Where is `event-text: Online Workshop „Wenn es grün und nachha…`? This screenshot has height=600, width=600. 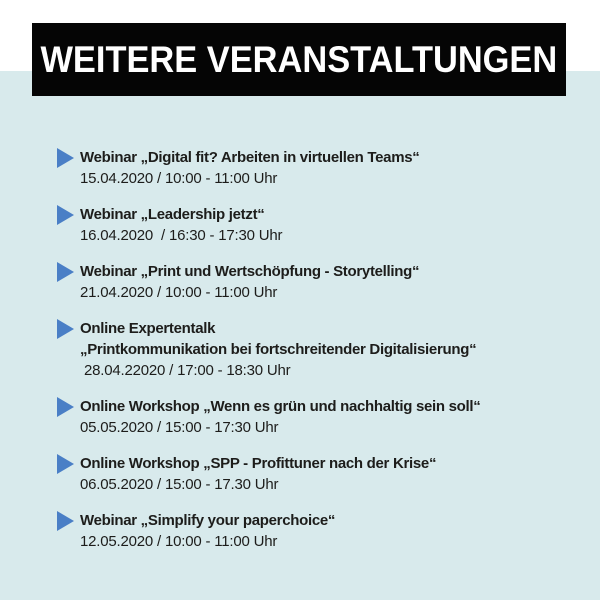 event-text: Online Workshop „Wenn es grün und nachha… is located at coordinates (280, 417).